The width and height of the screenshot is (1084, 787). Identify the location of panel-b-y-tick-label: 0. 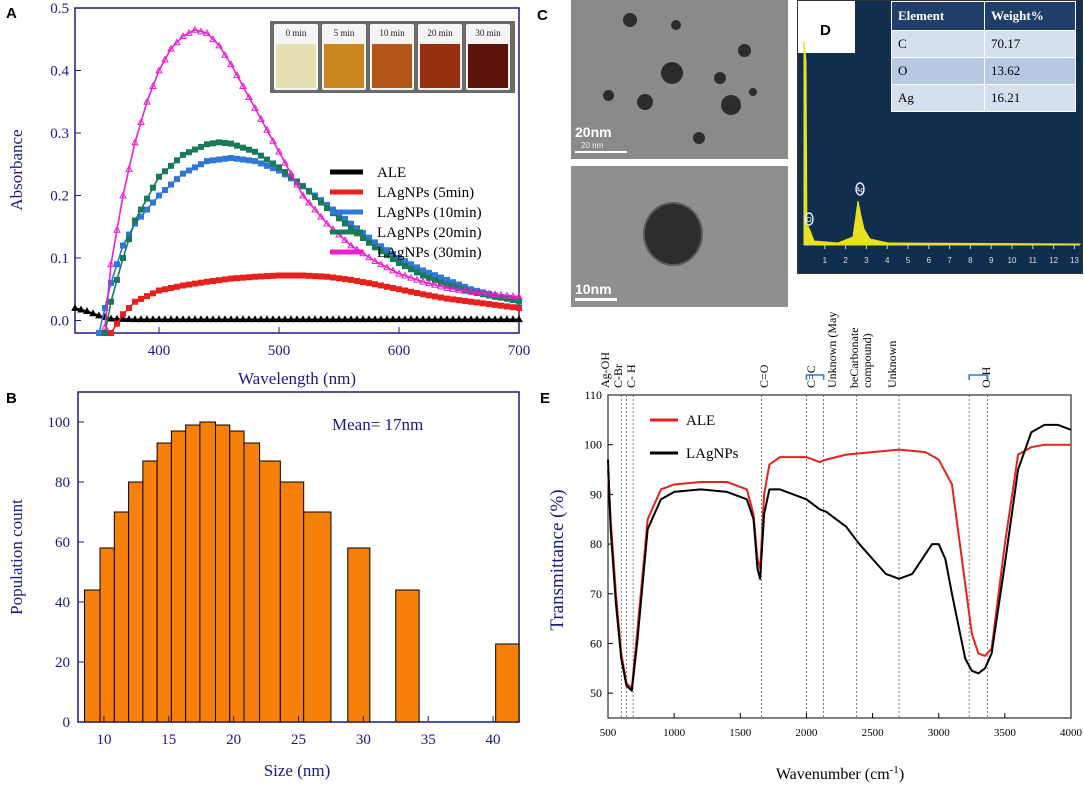
(67, 723).